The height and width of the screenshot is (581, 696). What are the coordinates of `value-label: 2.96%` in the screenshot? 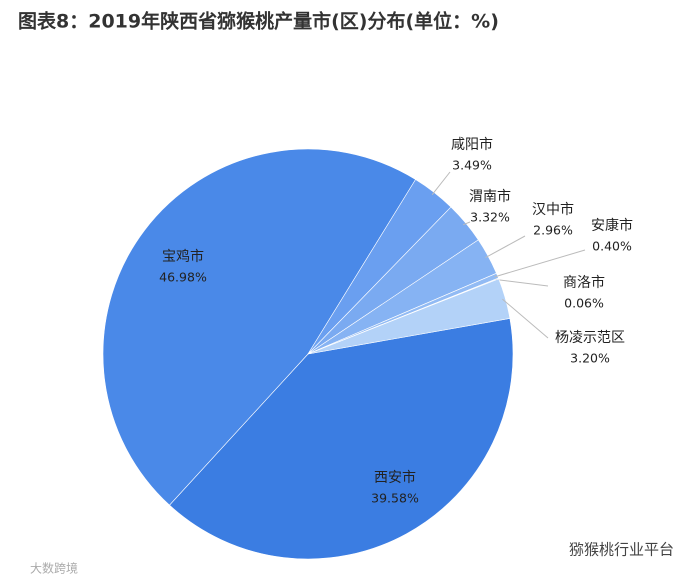 It's located at (553, 230).